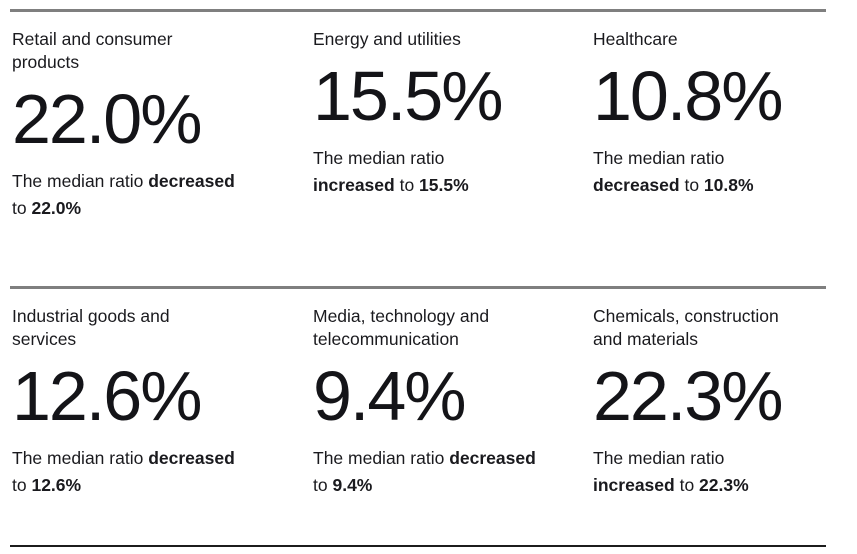  I want to click on stat-description: The median ratio increased to 15.5%, so click(391, 171).